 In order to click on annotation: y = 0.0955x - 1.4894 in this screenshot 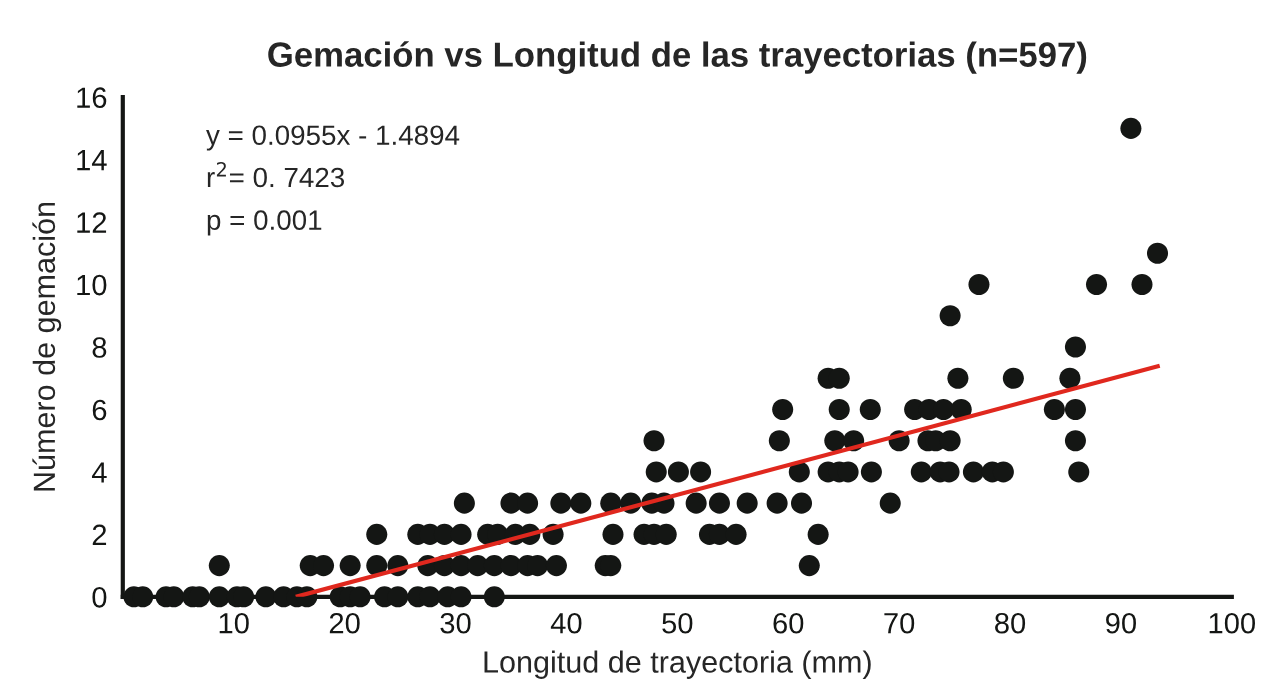, I will do `click(333, 138)`.